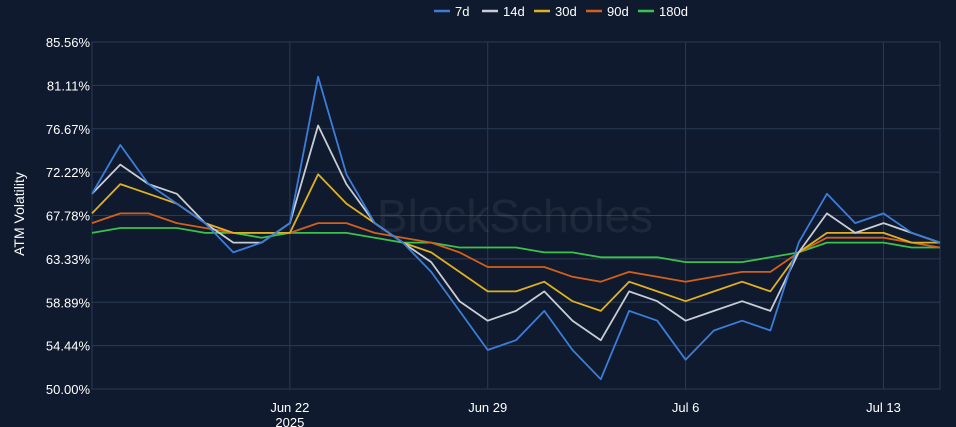 The height and width of the screenshot is (427, 956). I want to click on y-tick-label: 72.22%, so click(68, 172).